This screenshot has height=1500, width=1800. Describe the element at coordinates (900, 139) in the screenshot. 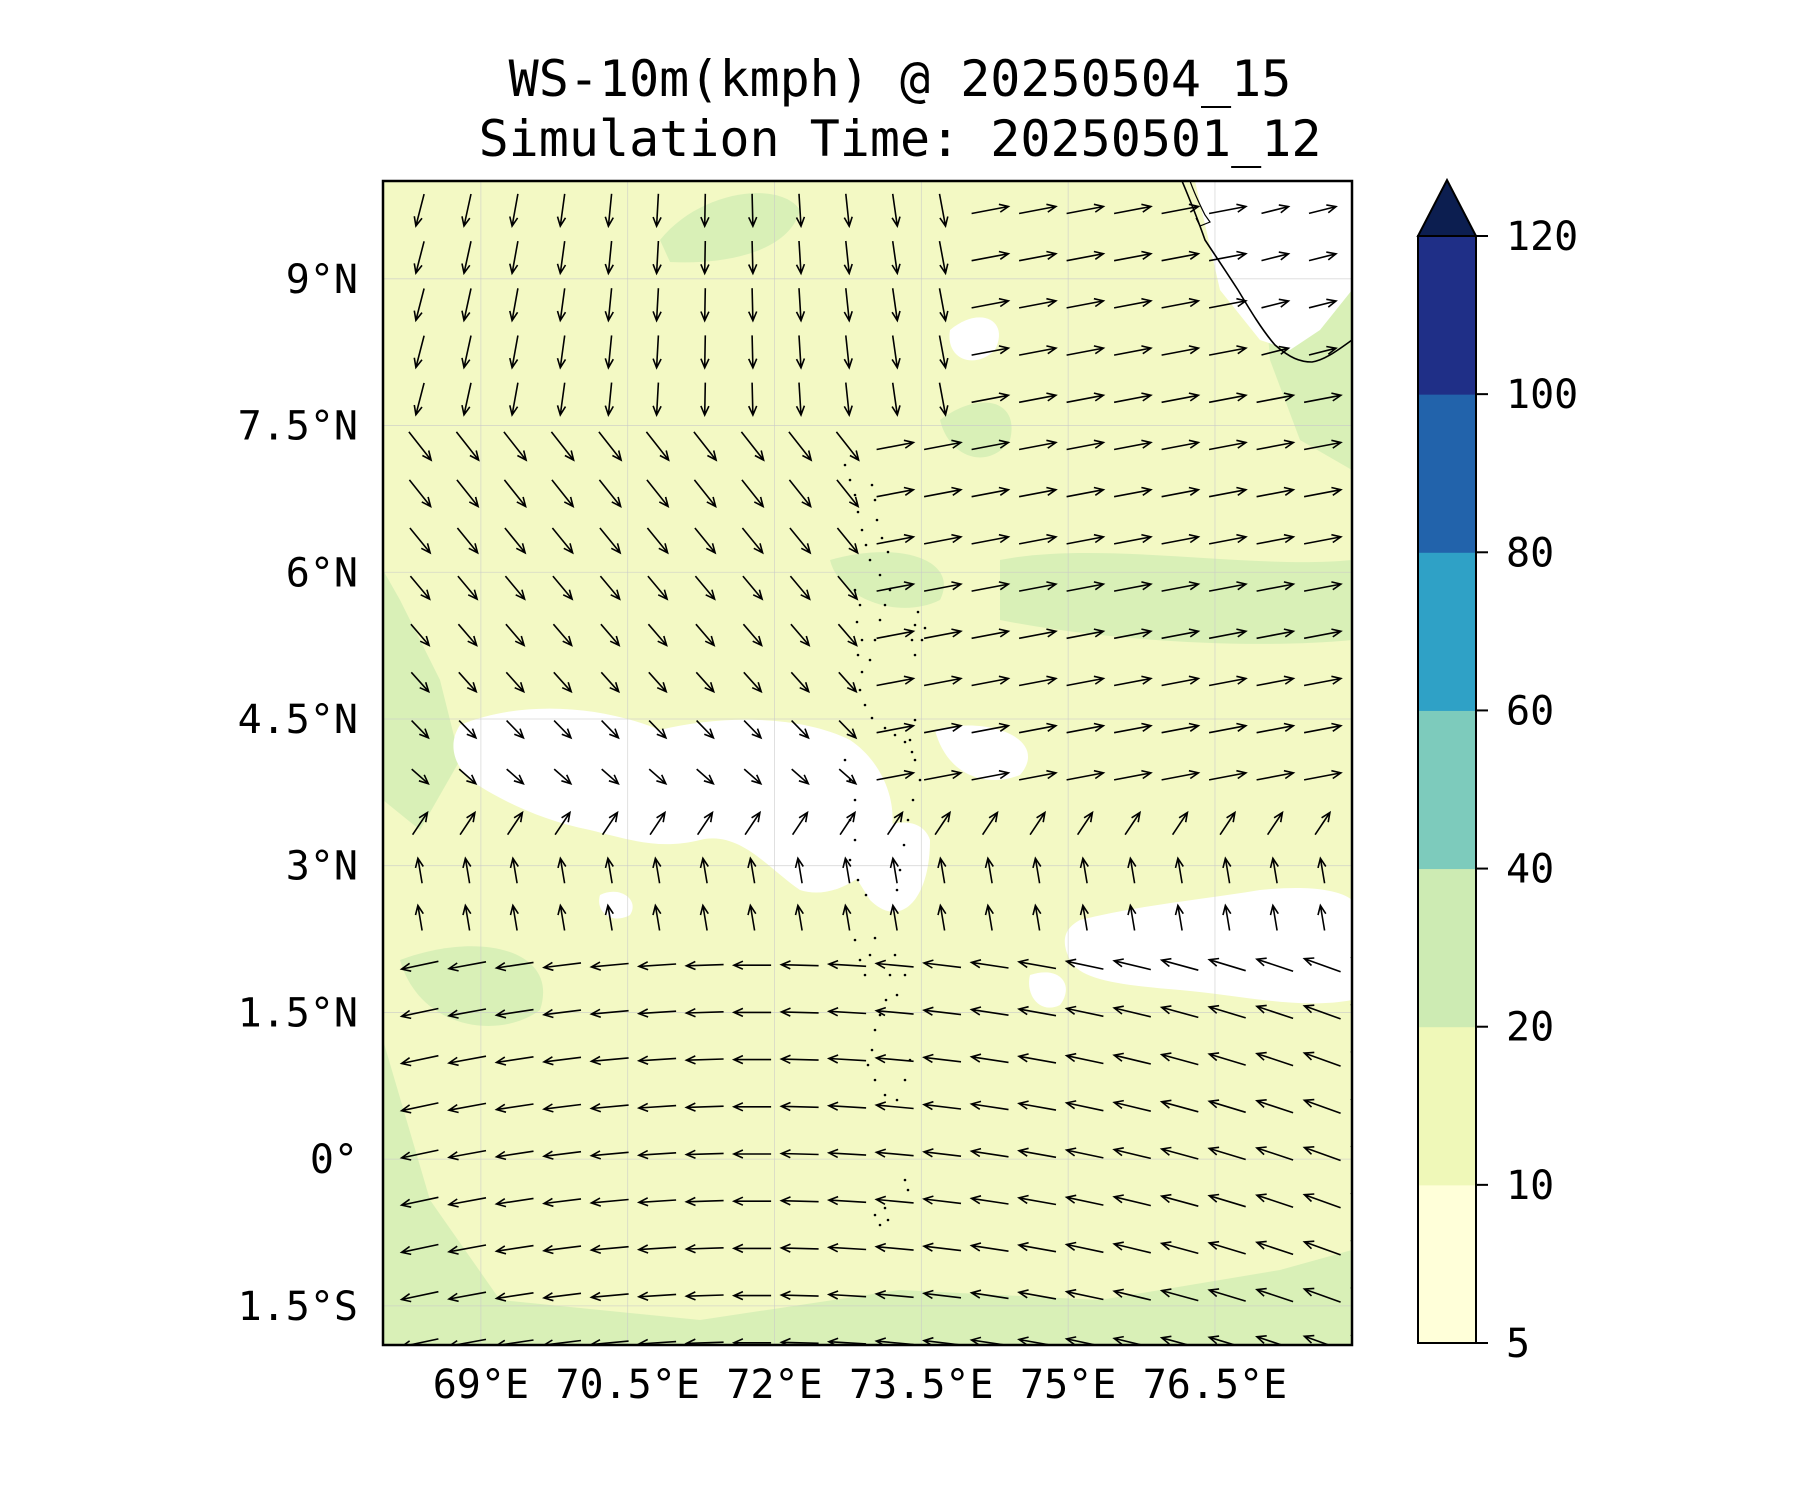

I see `chart-subtitle: Simulation Time: 20250501_12` at that location.